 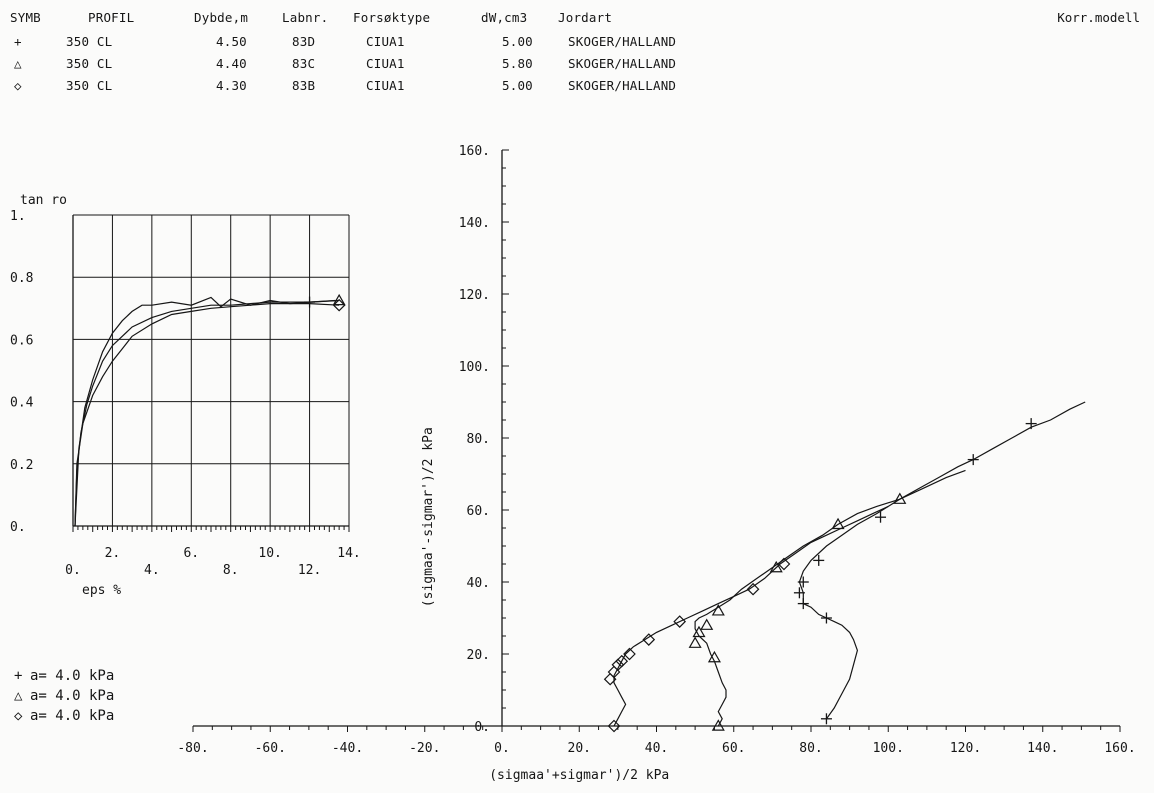 I want to click on x-tick-label: 100., so click(x=888, y=748).